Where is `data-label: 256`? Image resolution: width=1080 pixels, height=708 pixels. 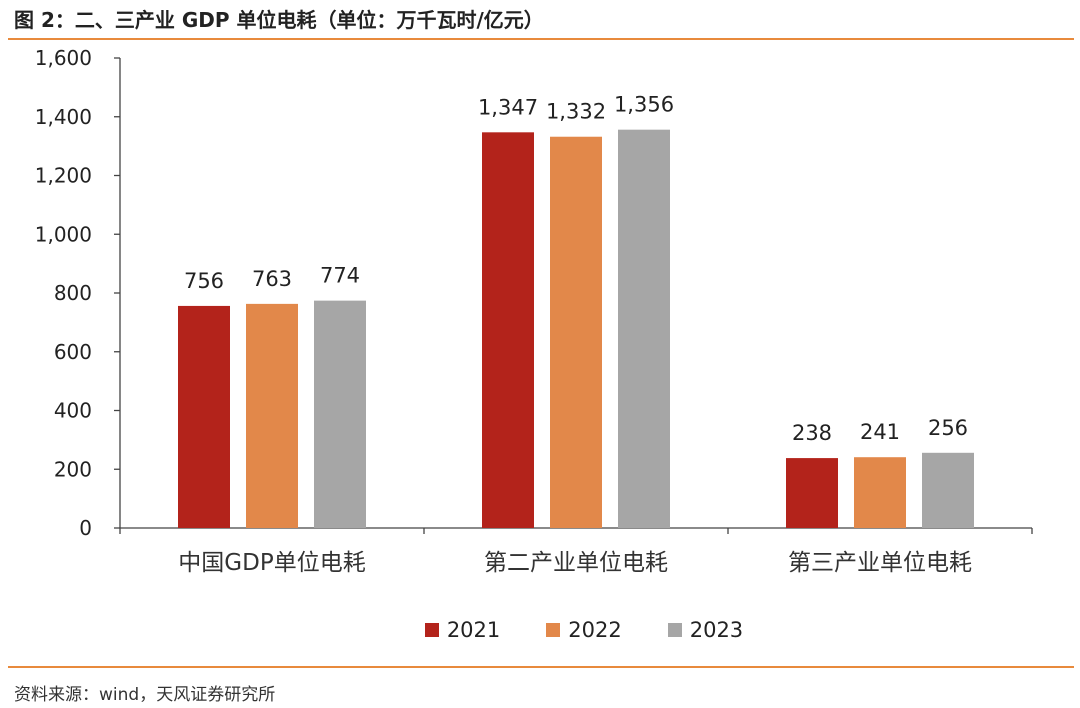 data-label: 256 is located at coordinates (948, 428).